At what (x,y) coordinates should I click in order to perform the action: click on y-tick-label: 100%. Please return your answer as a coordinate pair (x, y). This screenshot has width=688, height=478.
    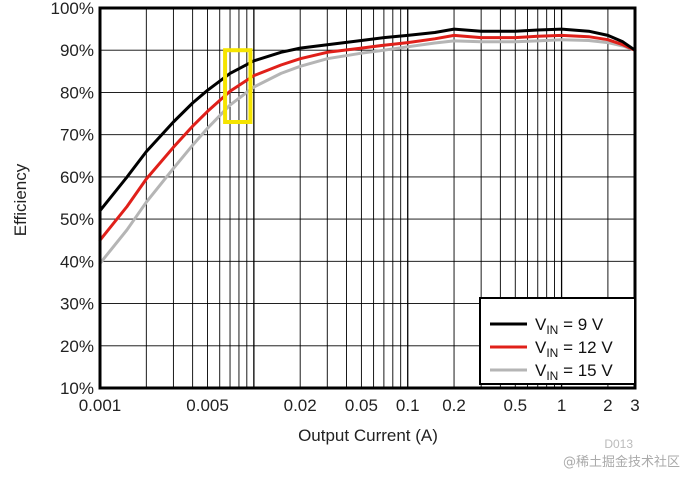
    Looking at the image, I should click on (72, 9).